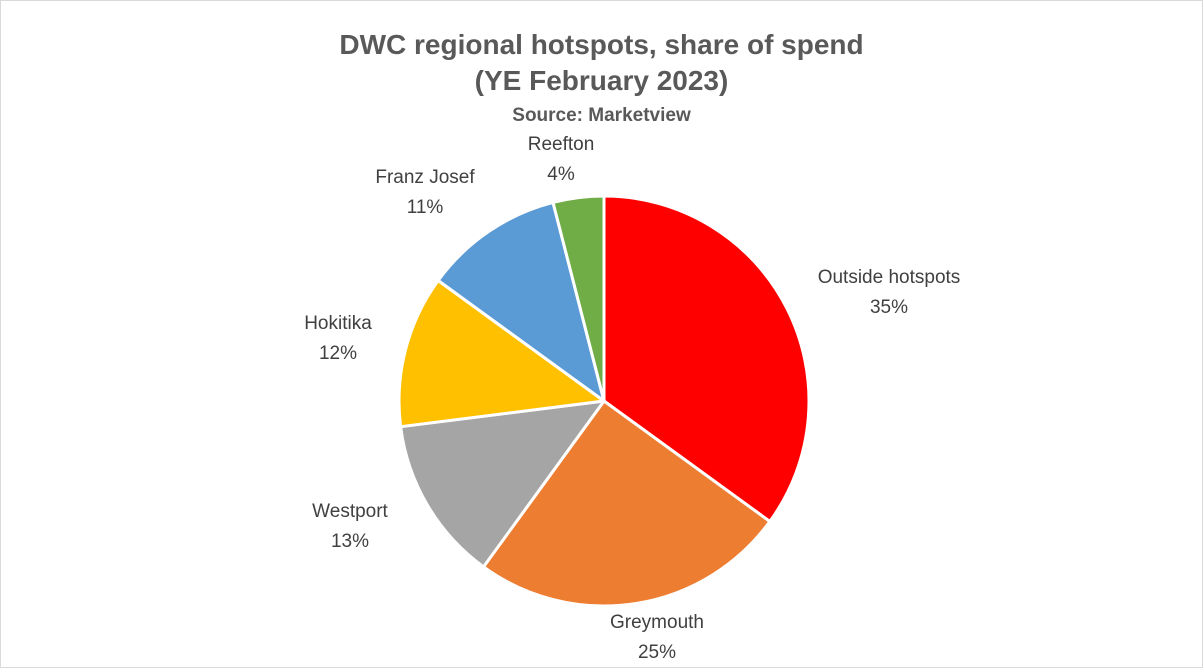 The height and width of the screenshot is (668, 1203). What do you see at coordinates (601, 80) in the screenshot?
I see `chart-title-period: (YE February 2023)` at bounding box center [601, 80].